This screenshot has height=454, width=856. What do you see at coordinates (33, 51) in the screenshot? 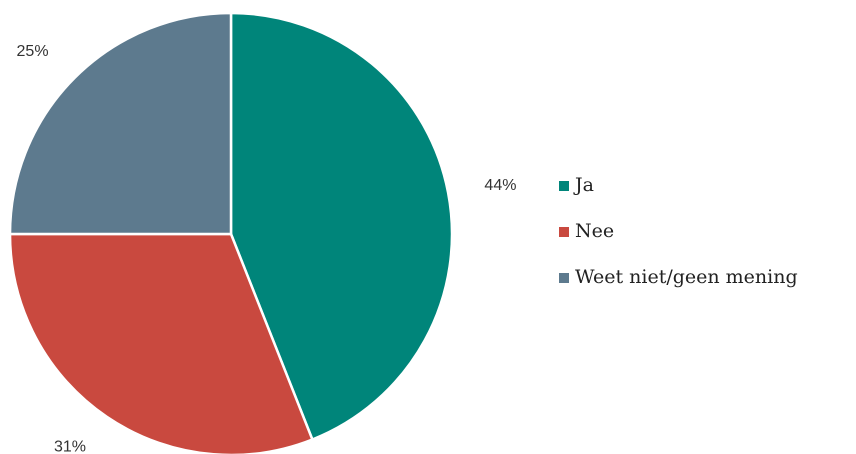
I see `slice-label-3: 25%` at bounding box center [33, 51].